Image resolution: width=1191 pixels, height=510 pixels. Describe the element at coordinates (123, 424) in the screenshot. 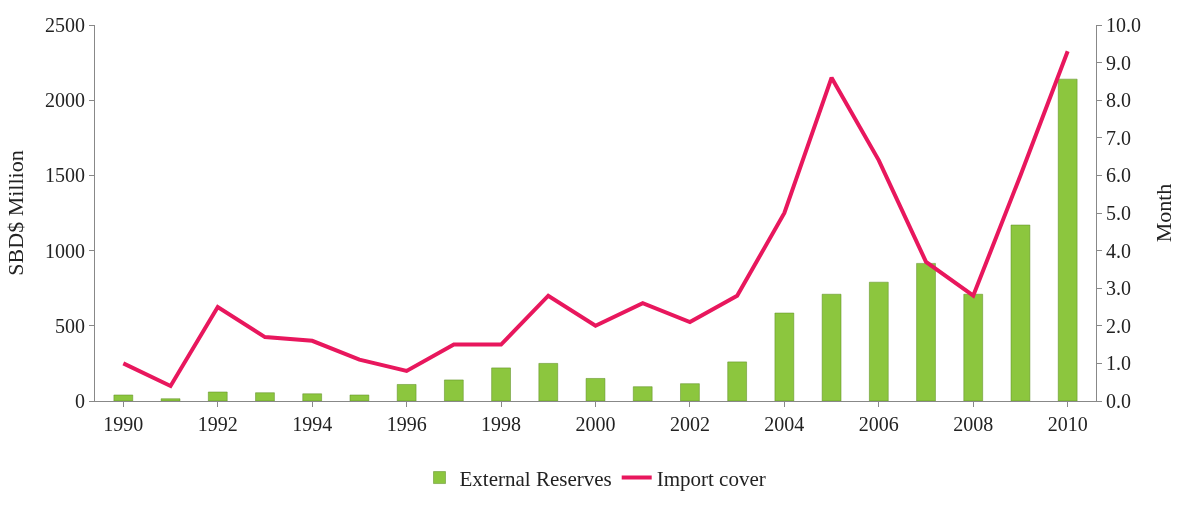

I see `x-tick-label: 1990` at that location.